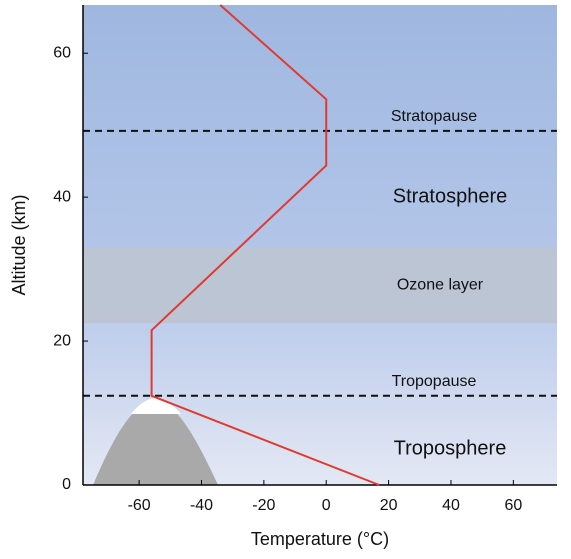  Describe the element at coordinates (156, 406) in the screenshot. I see `snow-cap` at that location.